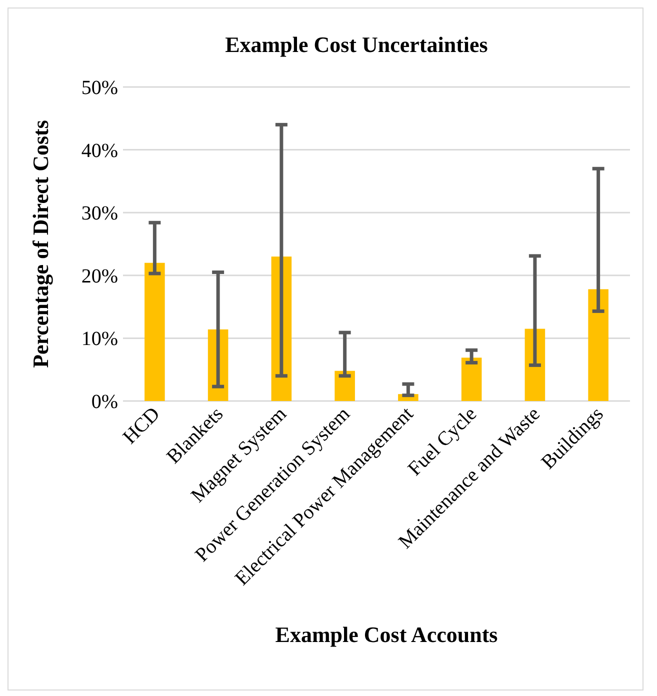  I want to click on y-tick-label: 50%, so click(99, 88).